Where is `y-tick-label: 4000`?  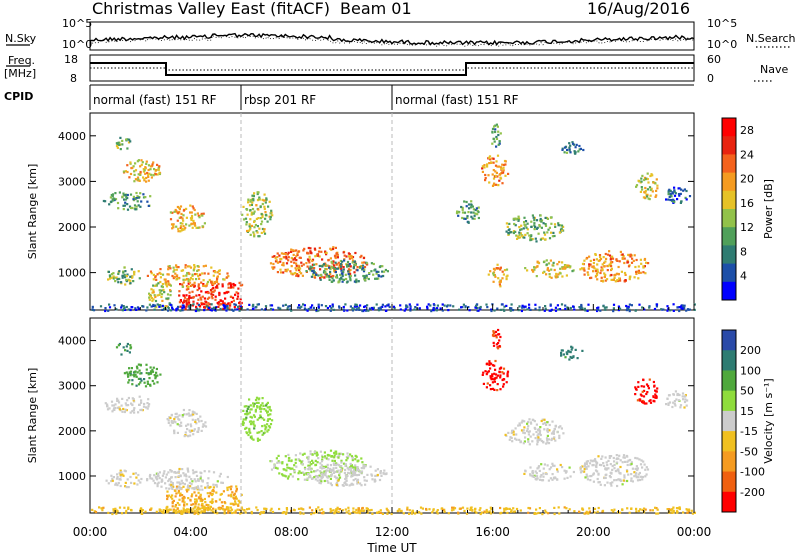 y-tick-label: 4000 is located at coordinates (72, 136).